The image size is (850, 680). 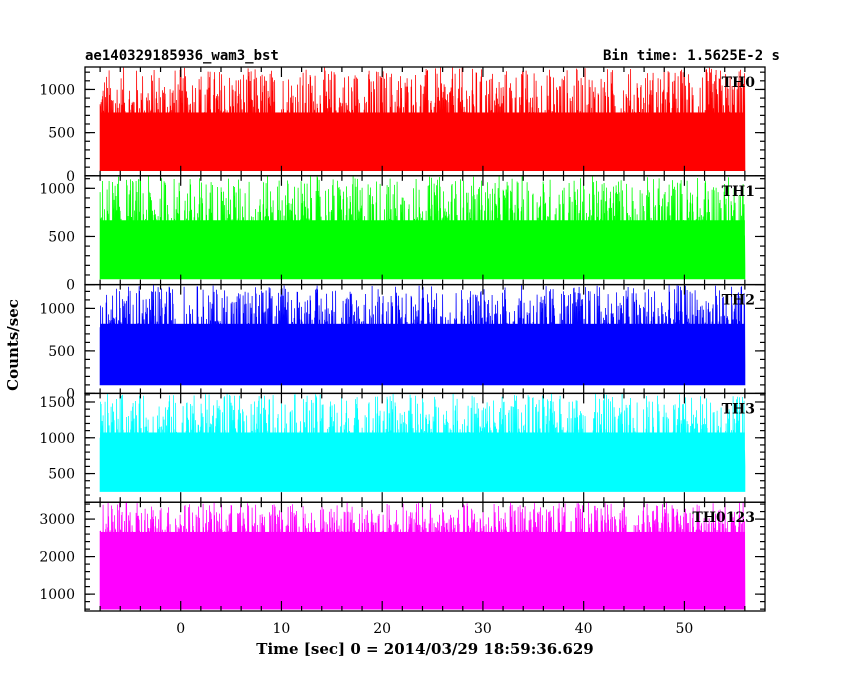 I want to click on x-axis-title: Time [sec] 0 = 2014/03/29 18:59:36.629, so click(x=424, y=649).